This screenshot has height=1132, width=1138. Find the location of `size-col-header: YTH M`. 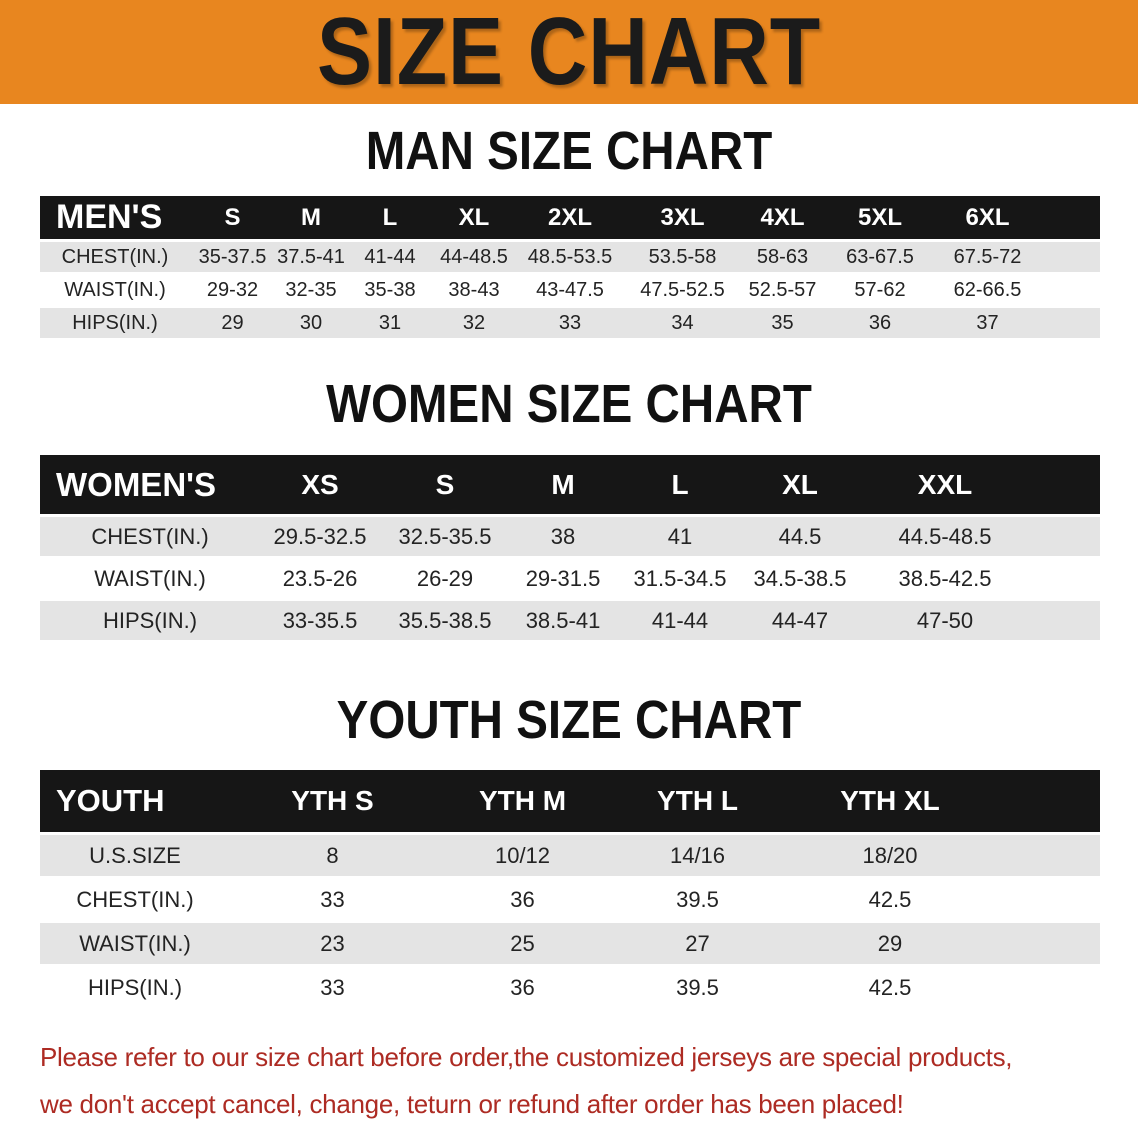

size-col-header: YTH M is located at coordinates (522, 802).